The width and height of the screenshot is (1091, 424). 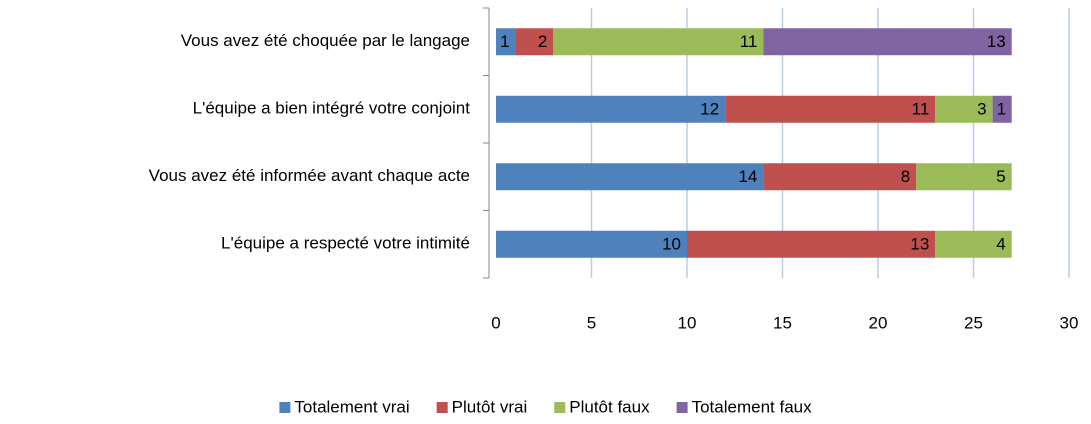 What do you see at coordinates (309, 175) in the screenshot?
I see `y-tick-label: Vous avez été informée avant chaque acte` at bounding box center [309, 175].